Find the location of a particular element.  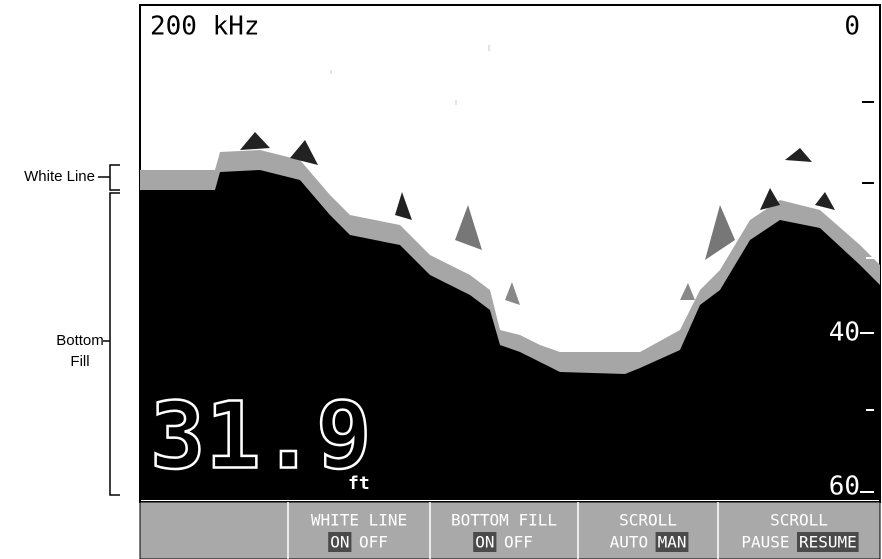

softkey-option: RESUME is located at coordinates (828, 542).